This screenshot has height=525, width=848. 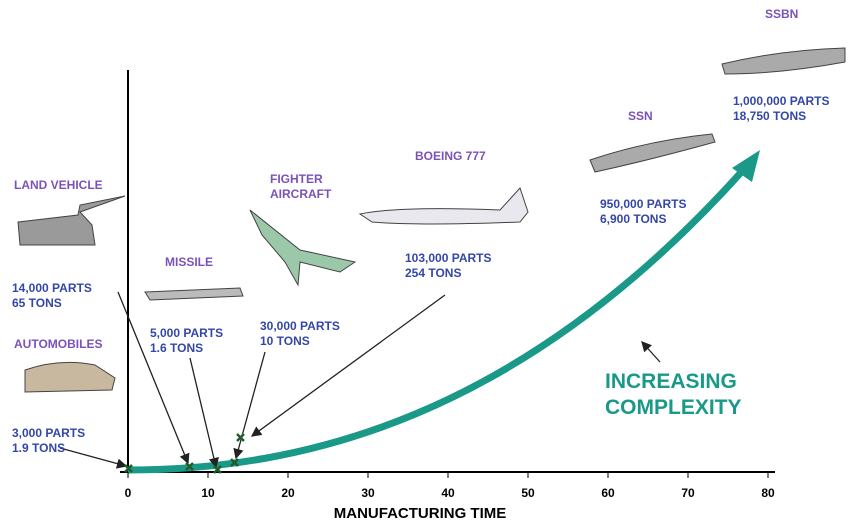 I want to click on item-title: MISSILE, so click(x=189, y=262).